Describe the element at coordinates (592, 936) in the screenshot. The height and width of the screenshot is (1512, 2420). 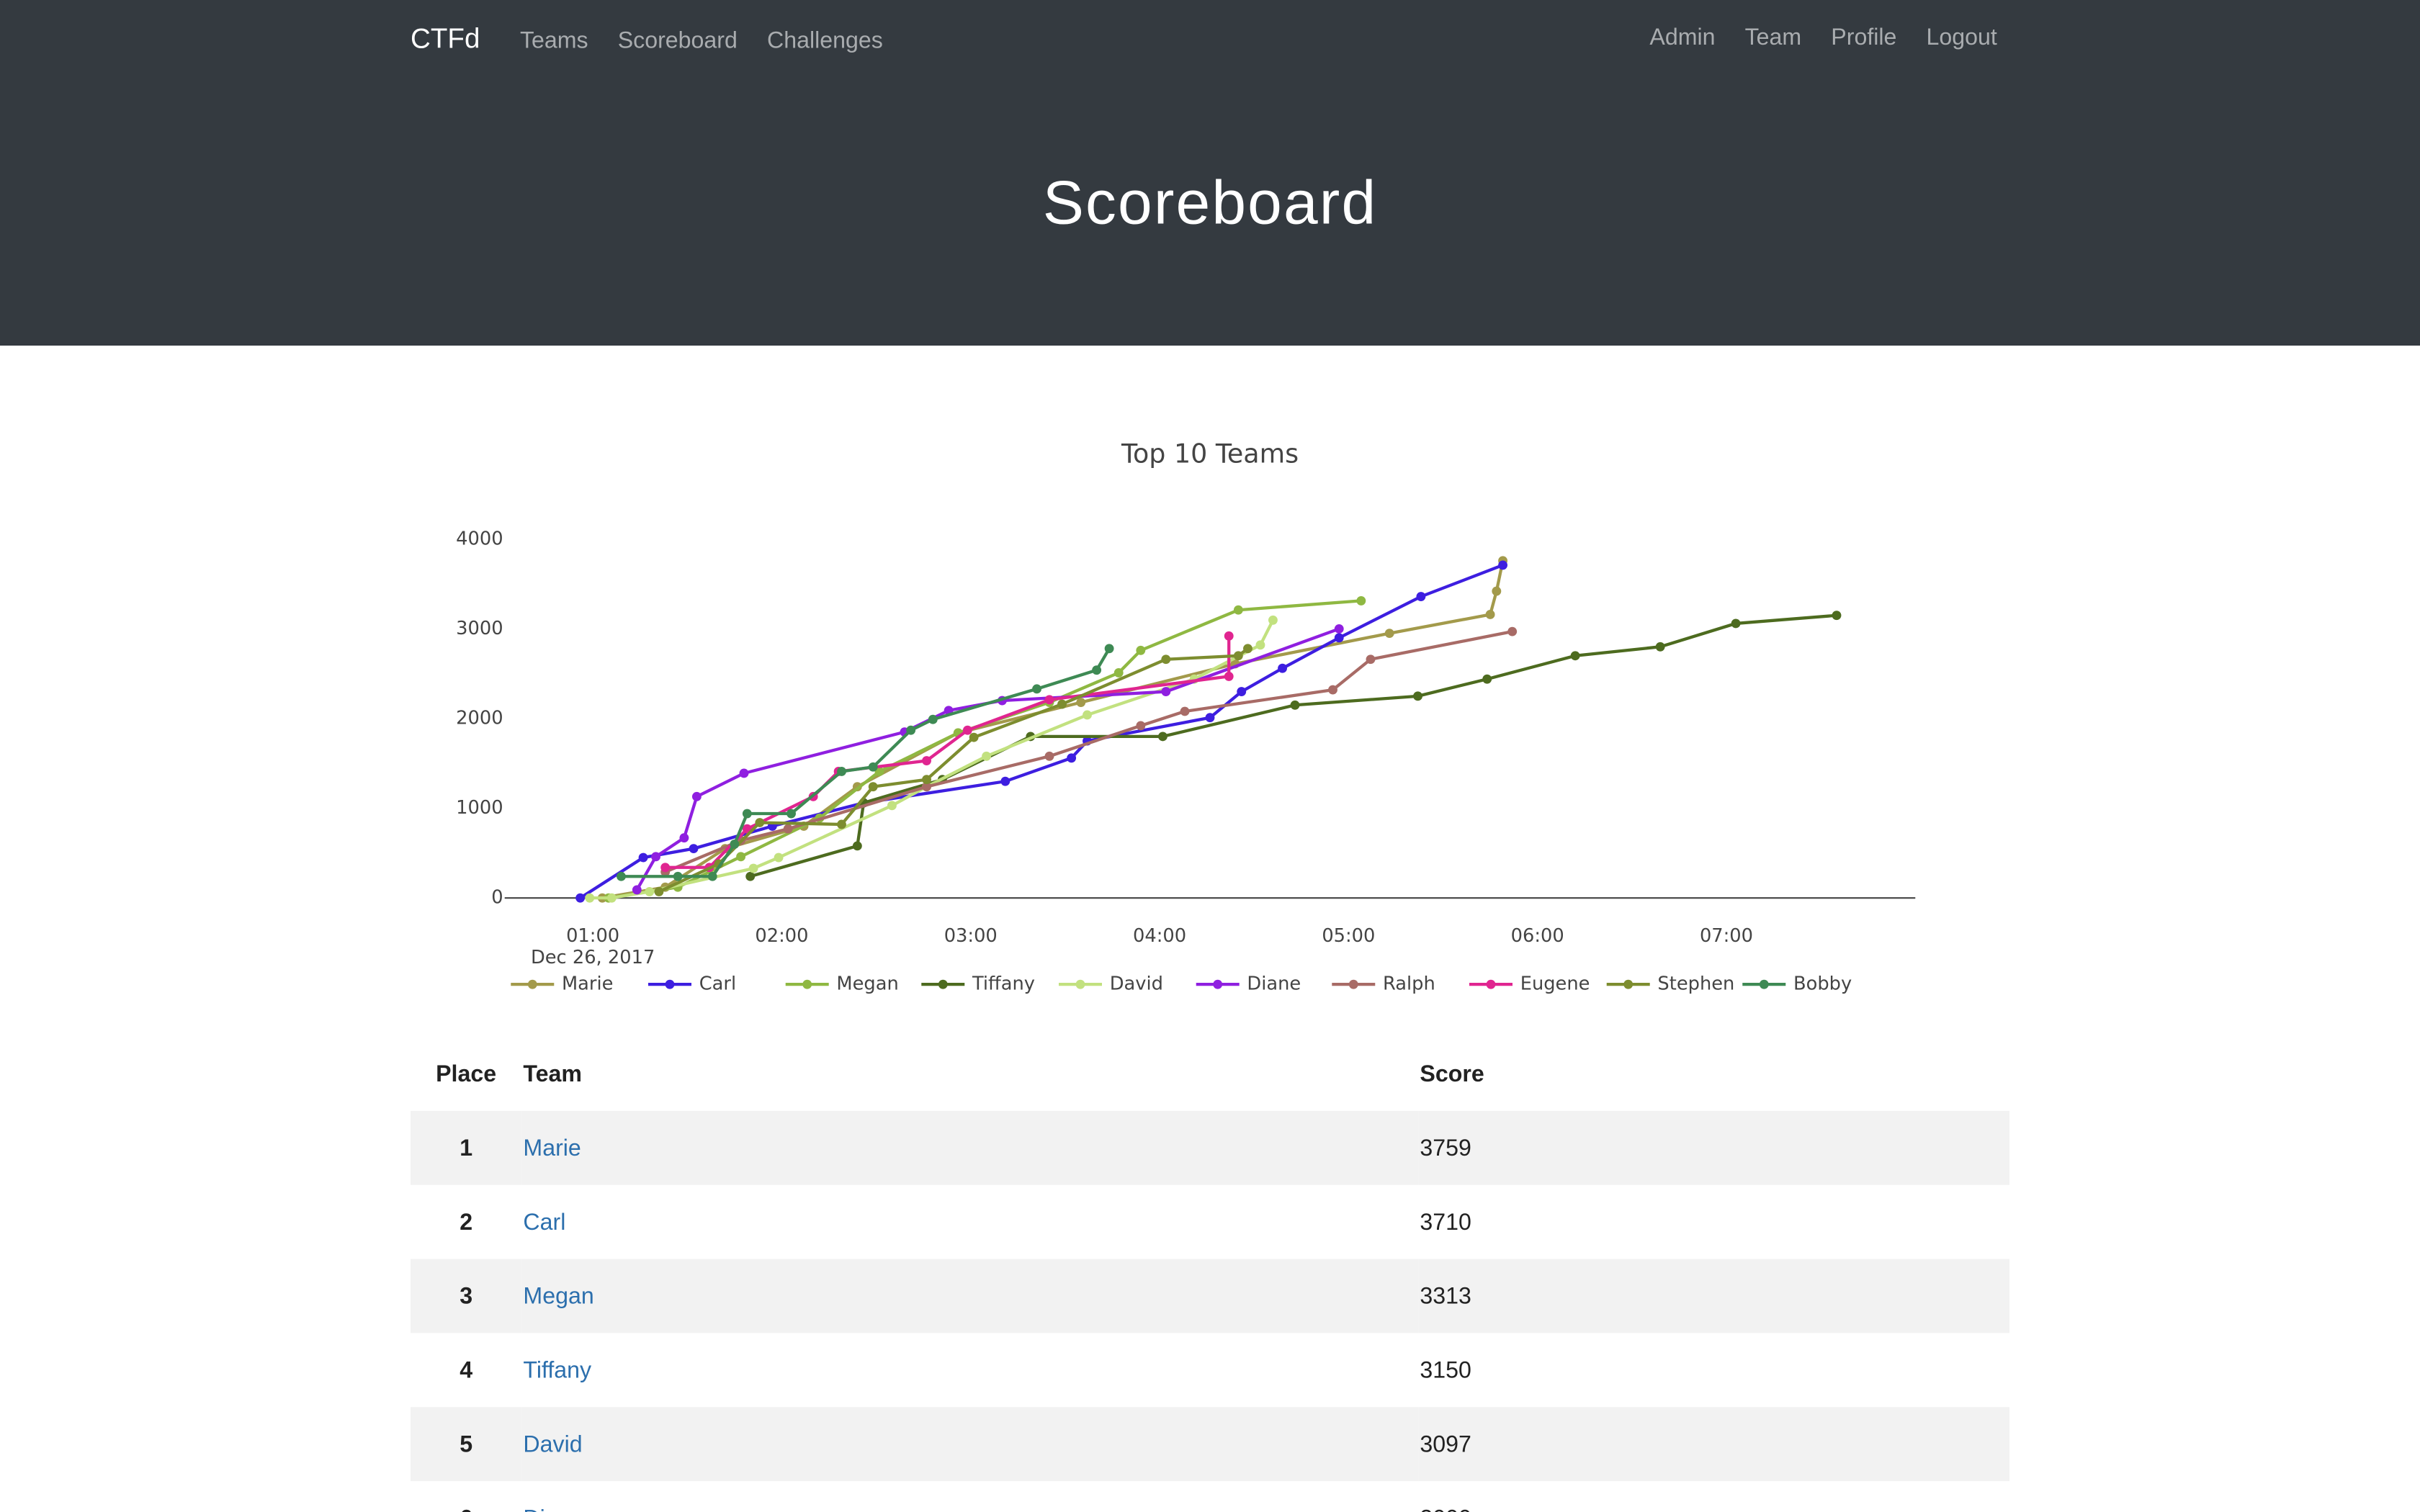
I see `x-tick-label: 01:00` at that location.